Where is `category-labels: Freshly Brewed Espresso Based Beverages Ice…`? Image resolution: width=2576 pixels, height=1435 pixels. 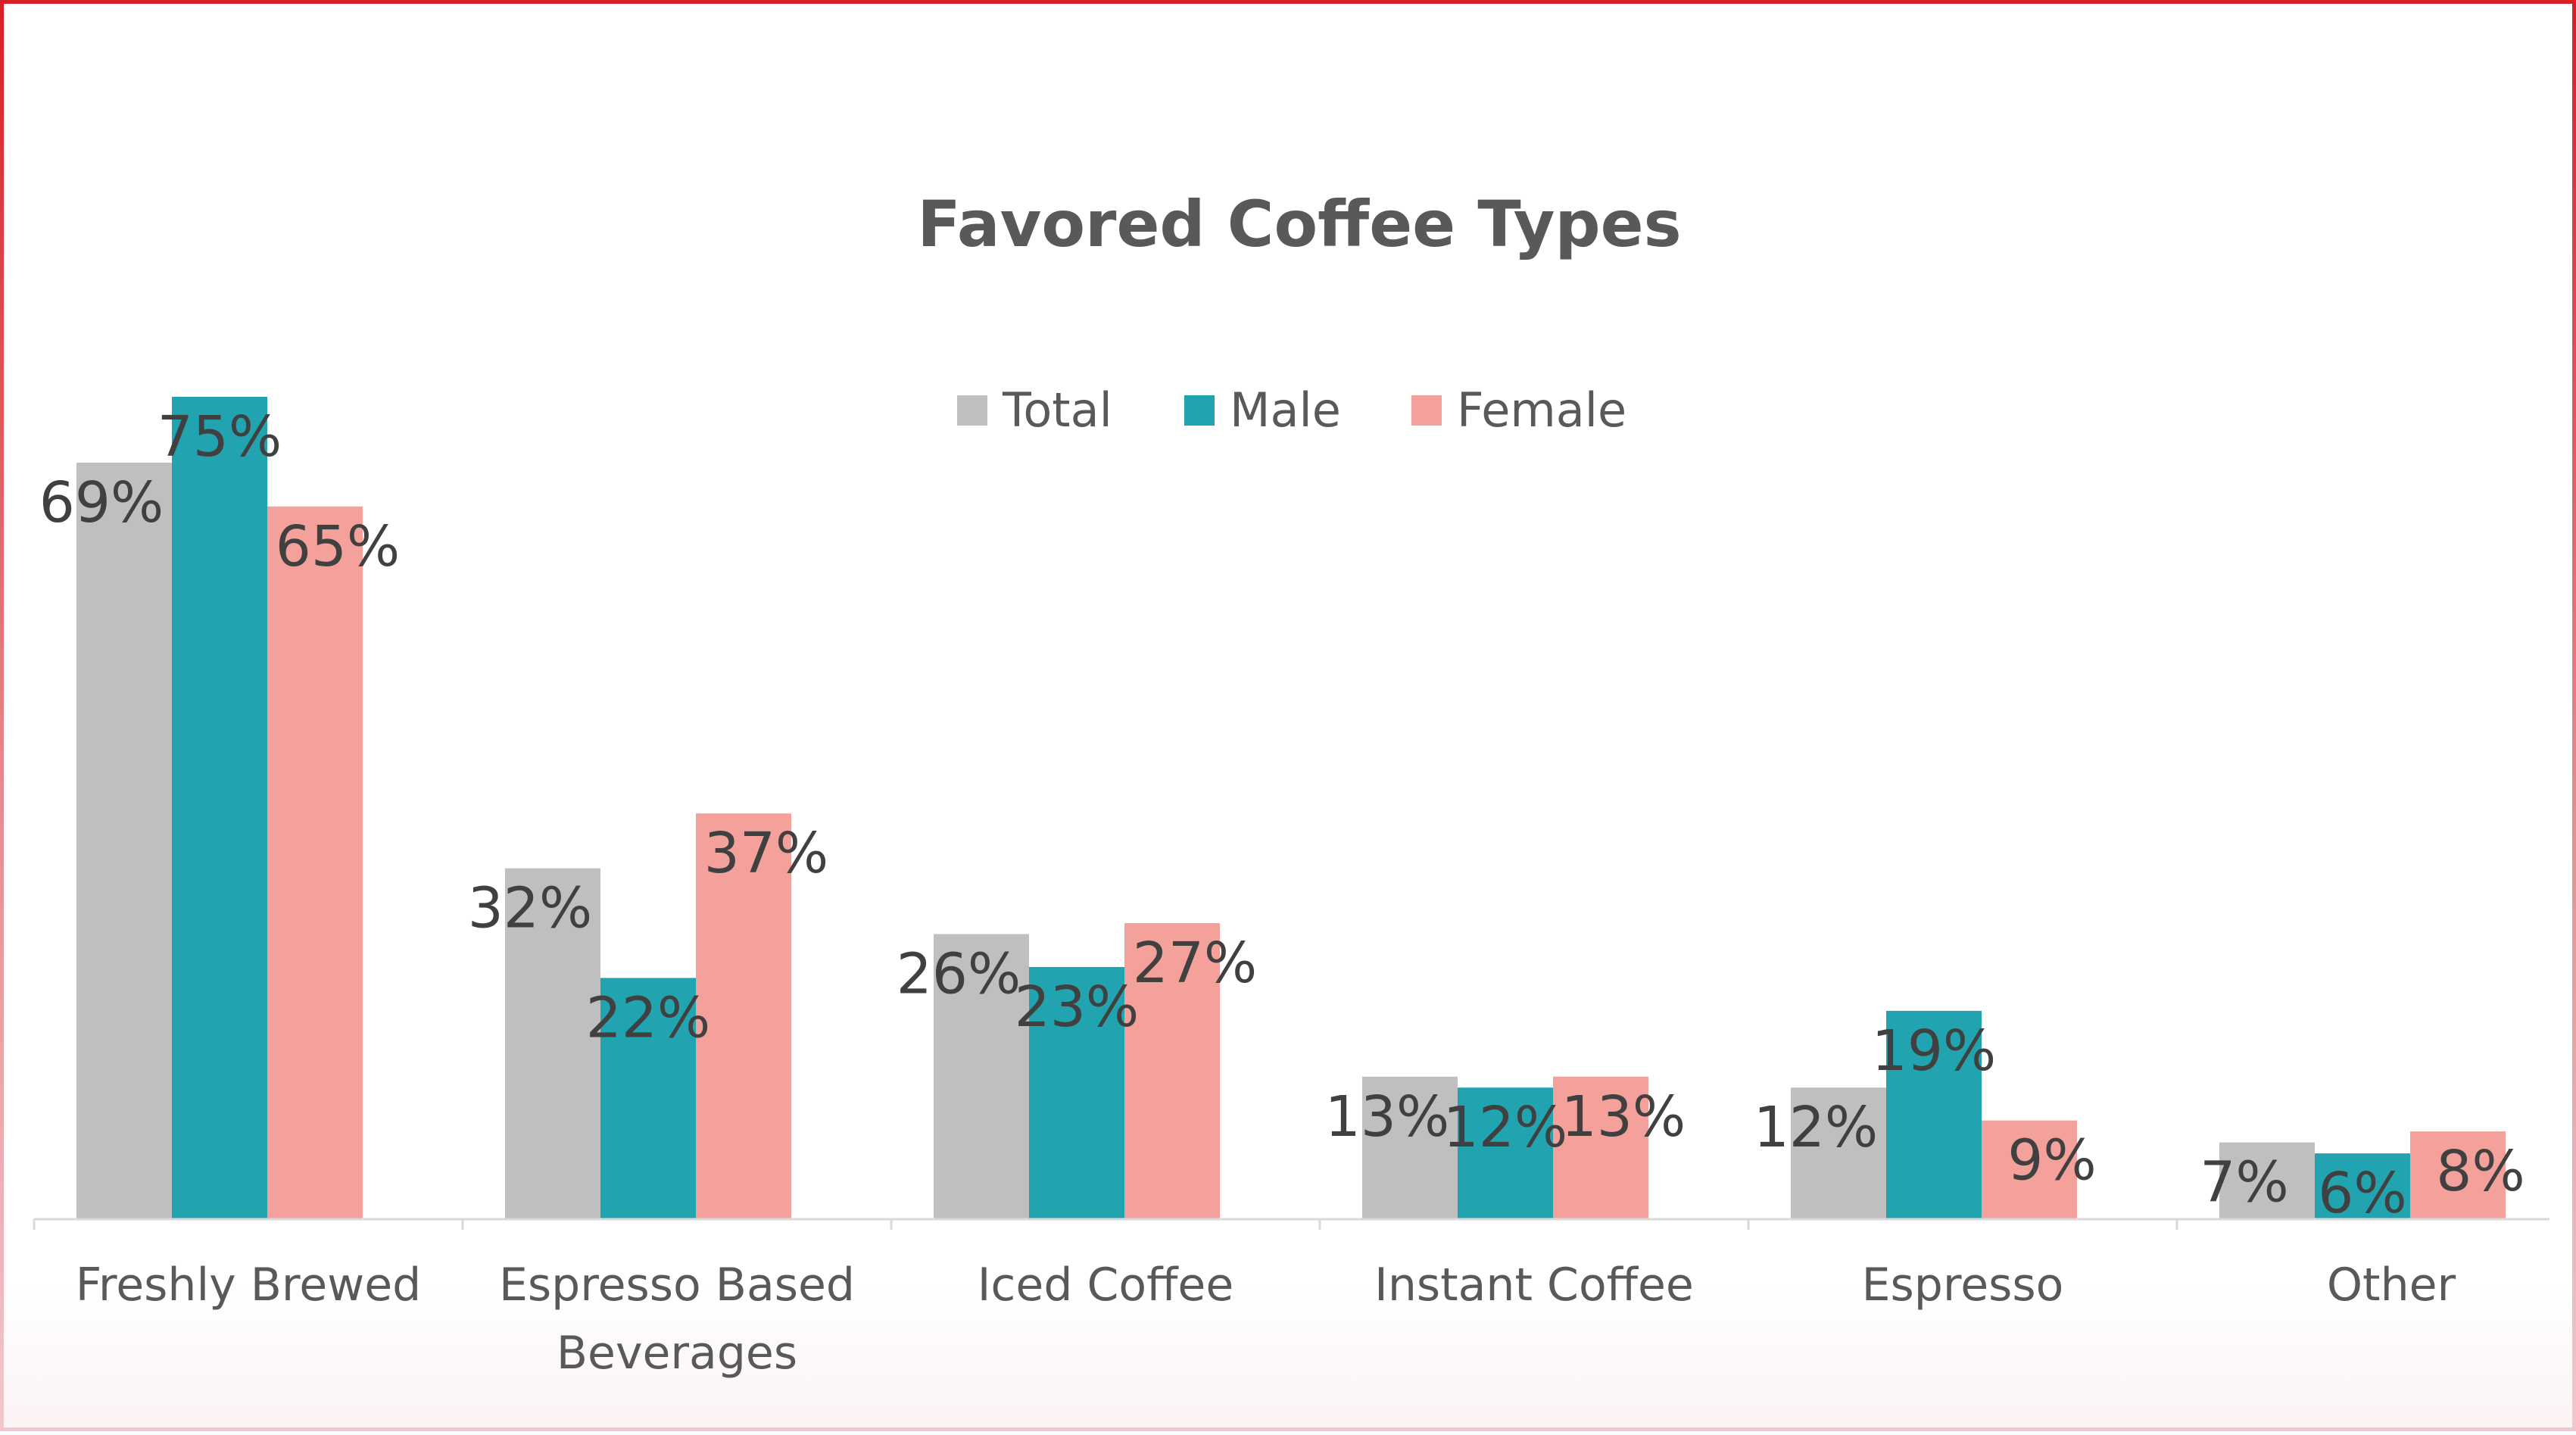
category-labels: Freshly Brewed Espresso Based Beverages Ice… is located at coordinates (1266, 1319).